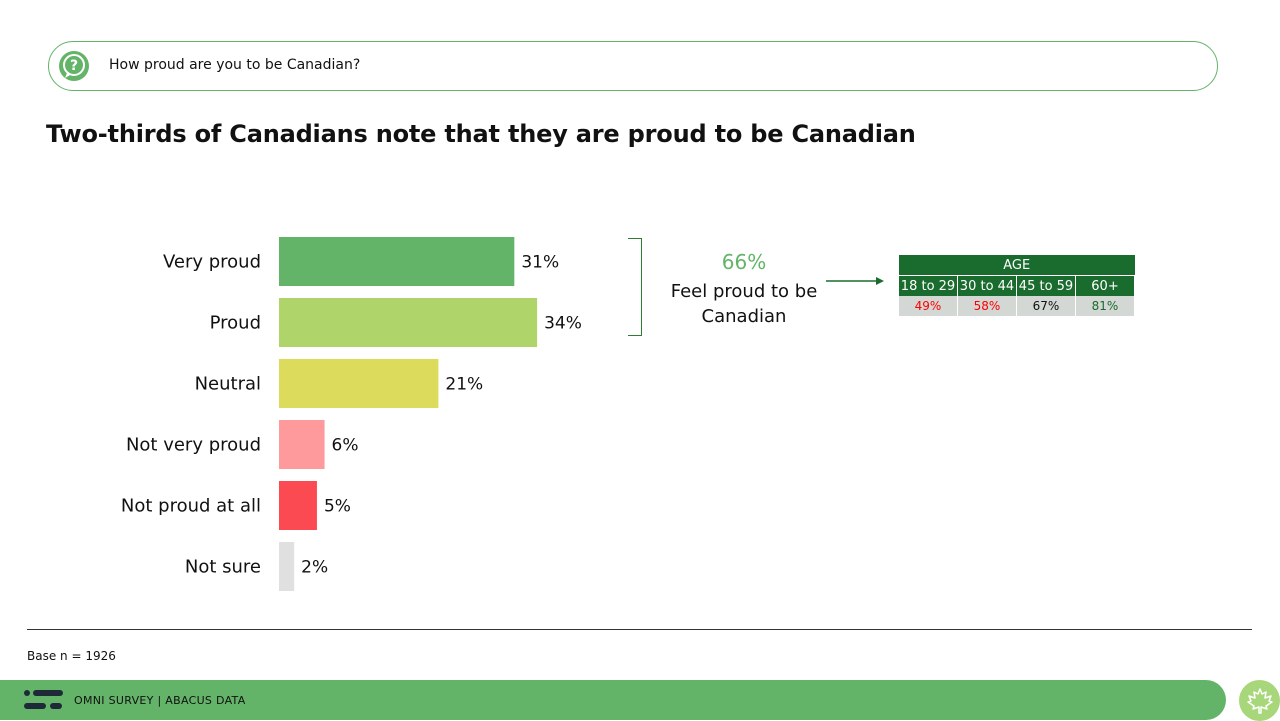  What do you see at coordinates (987, 285) in the screenshot?
I see `age-group-30-44: 30 to 44` at bounding box center [987, 285].